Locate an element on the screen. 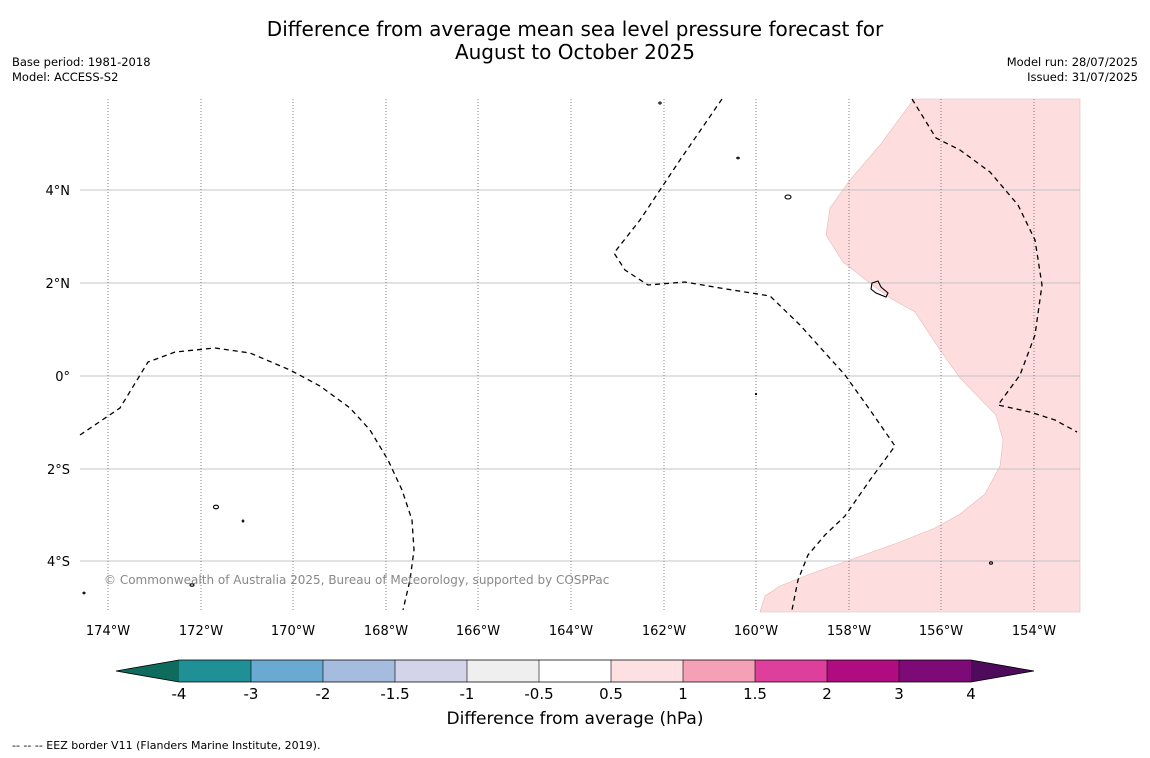  colorbar-tick: -4 is located at coordinates (179, 694).